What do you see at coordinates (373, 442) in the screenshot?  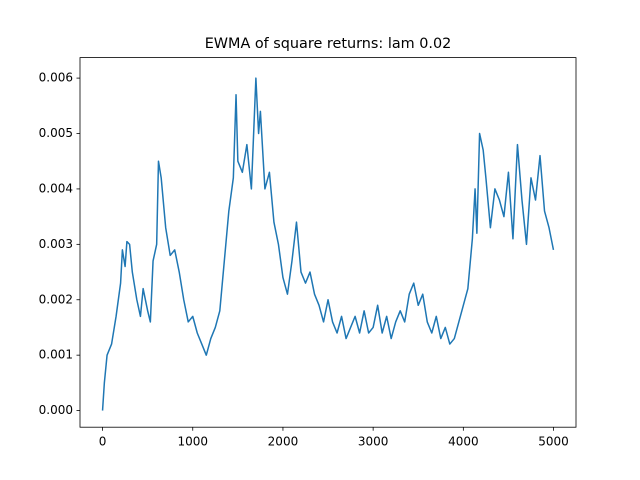 I see `x-tick-label: 3000` at bounding box center [373, 442].